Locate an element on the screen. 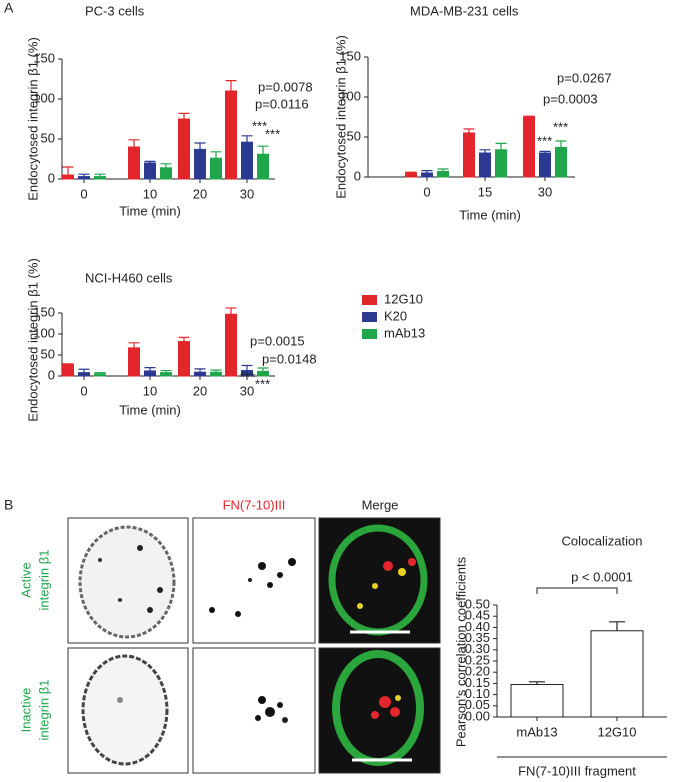 The image size is (677, 782). x-tick-label: 15 is located at coordinates (485, 191).